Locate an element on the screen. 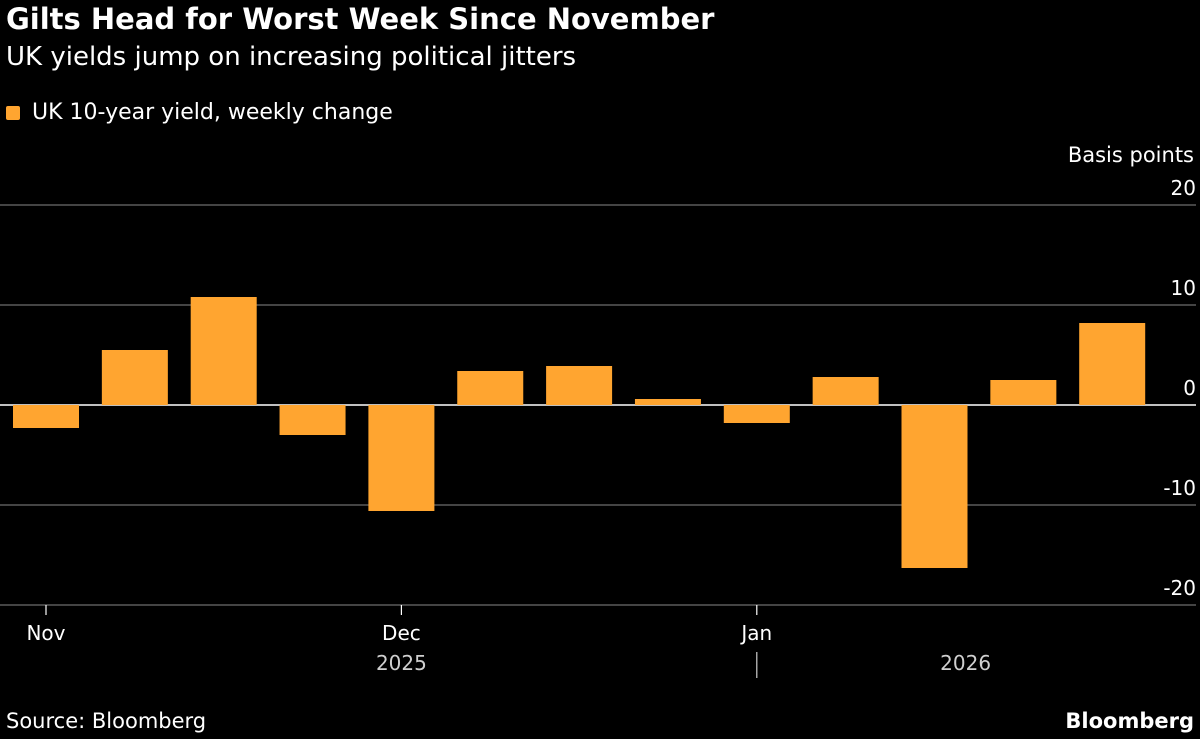 This screenshot has height=739, width=1200. brand-logo: Bloomberg is located at coordinates (1129, 721).